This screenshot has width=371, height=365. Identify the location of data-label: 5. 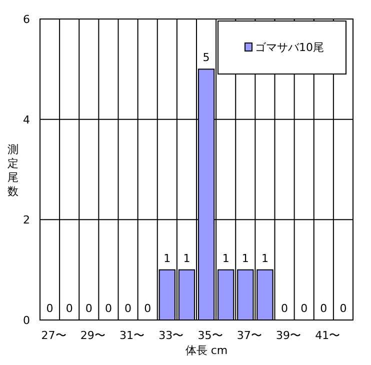
(206, 57).